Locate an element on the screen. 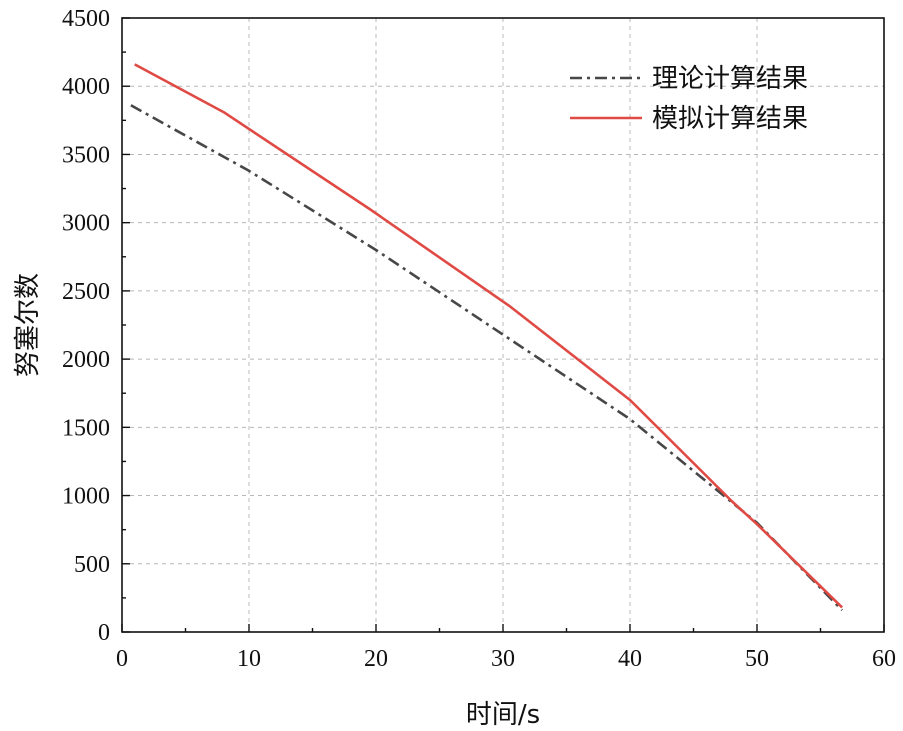 This screenshot has width=903, height=731. x-tick-label: 30 is located at coordinates (503, 659).